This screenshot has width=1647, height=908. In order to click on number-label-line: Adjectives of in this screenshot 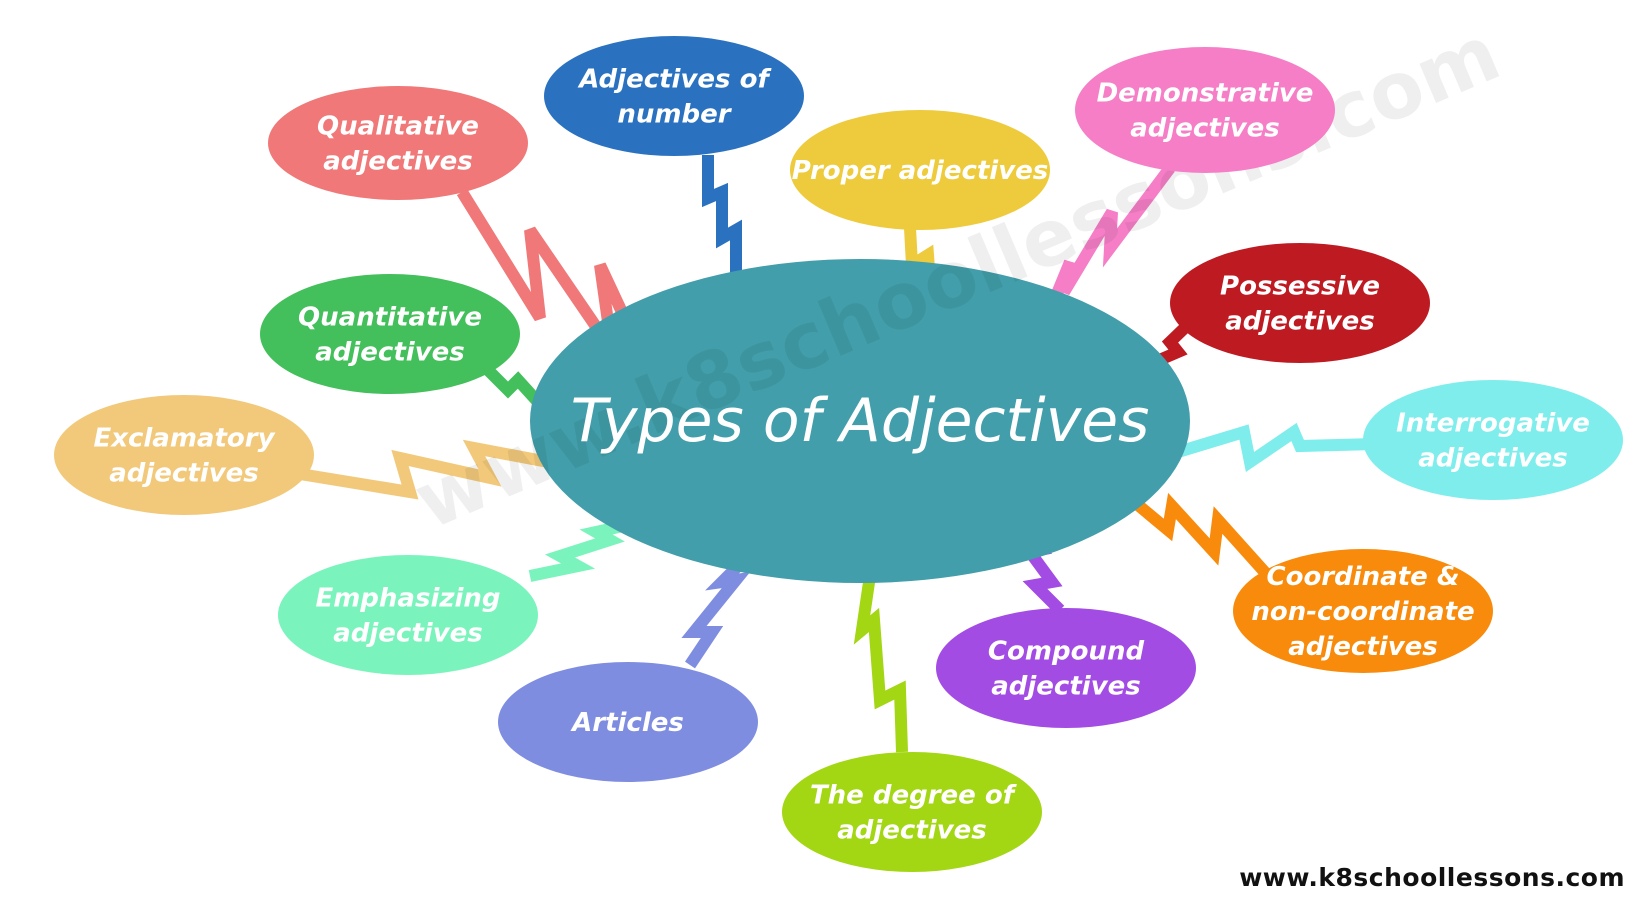, I will do `click(674, 80)`.